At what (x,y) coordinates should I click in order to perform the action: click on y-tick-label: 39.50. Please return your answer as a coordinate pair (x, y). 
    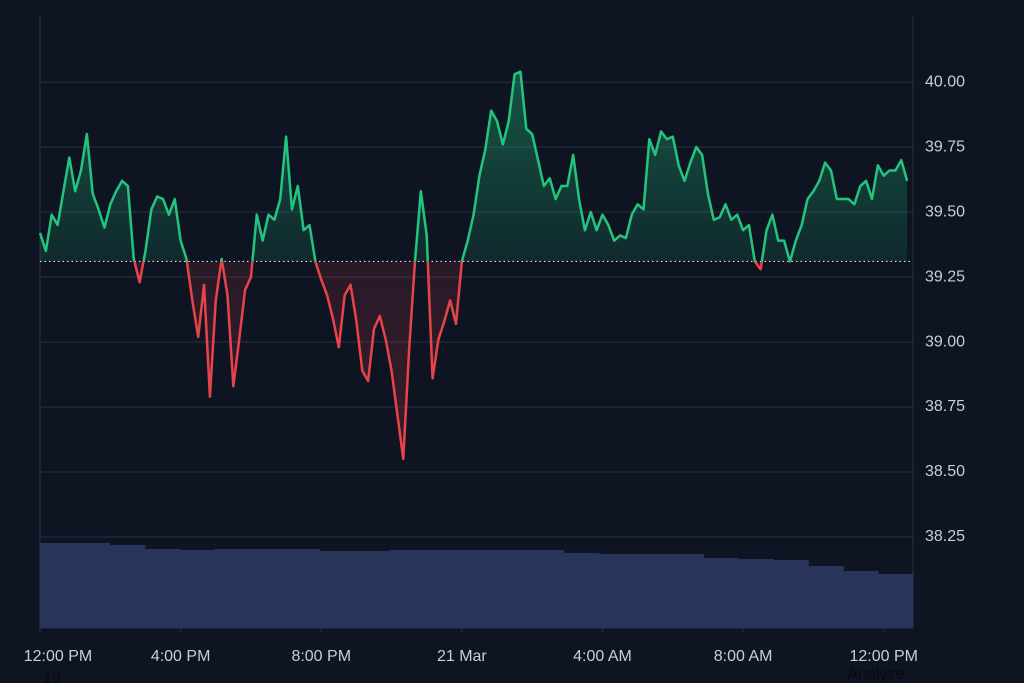
    Looking at the image, I should click on (945, 211).